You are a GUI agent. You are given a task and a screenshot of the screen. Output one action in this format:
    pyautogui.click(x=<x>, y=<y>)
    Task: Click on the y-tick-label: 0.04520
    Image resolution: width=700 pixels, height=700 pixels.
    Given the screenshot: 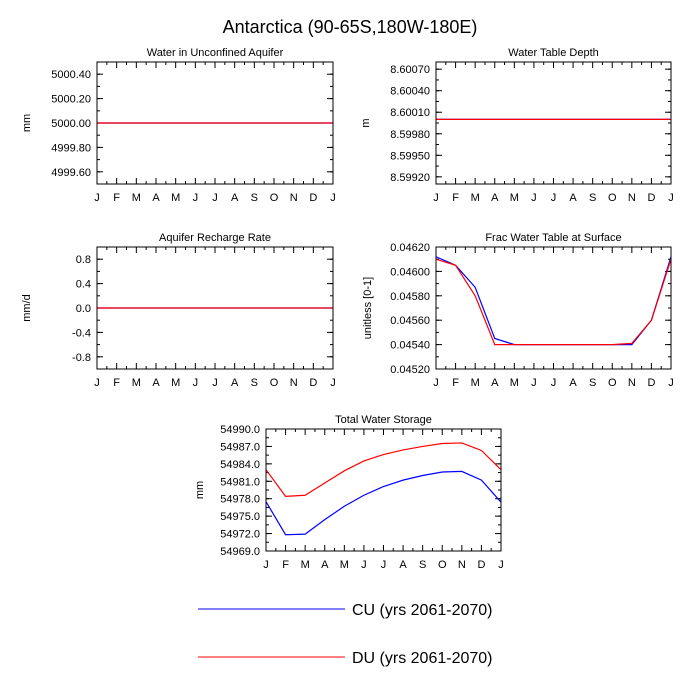 What is the action you would take?
    pyautogui.click(x=410, y=370)
    